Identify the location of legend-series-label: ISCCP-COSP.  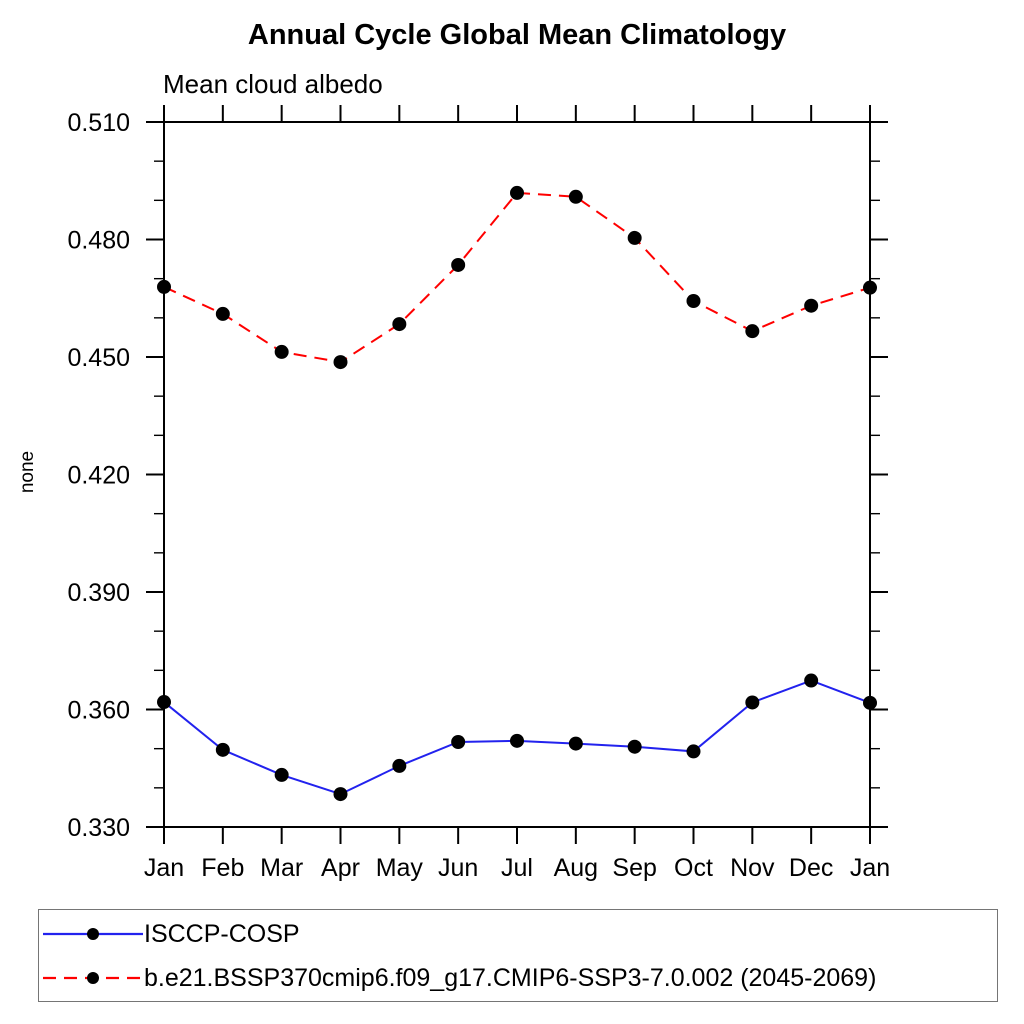
(222, 934).